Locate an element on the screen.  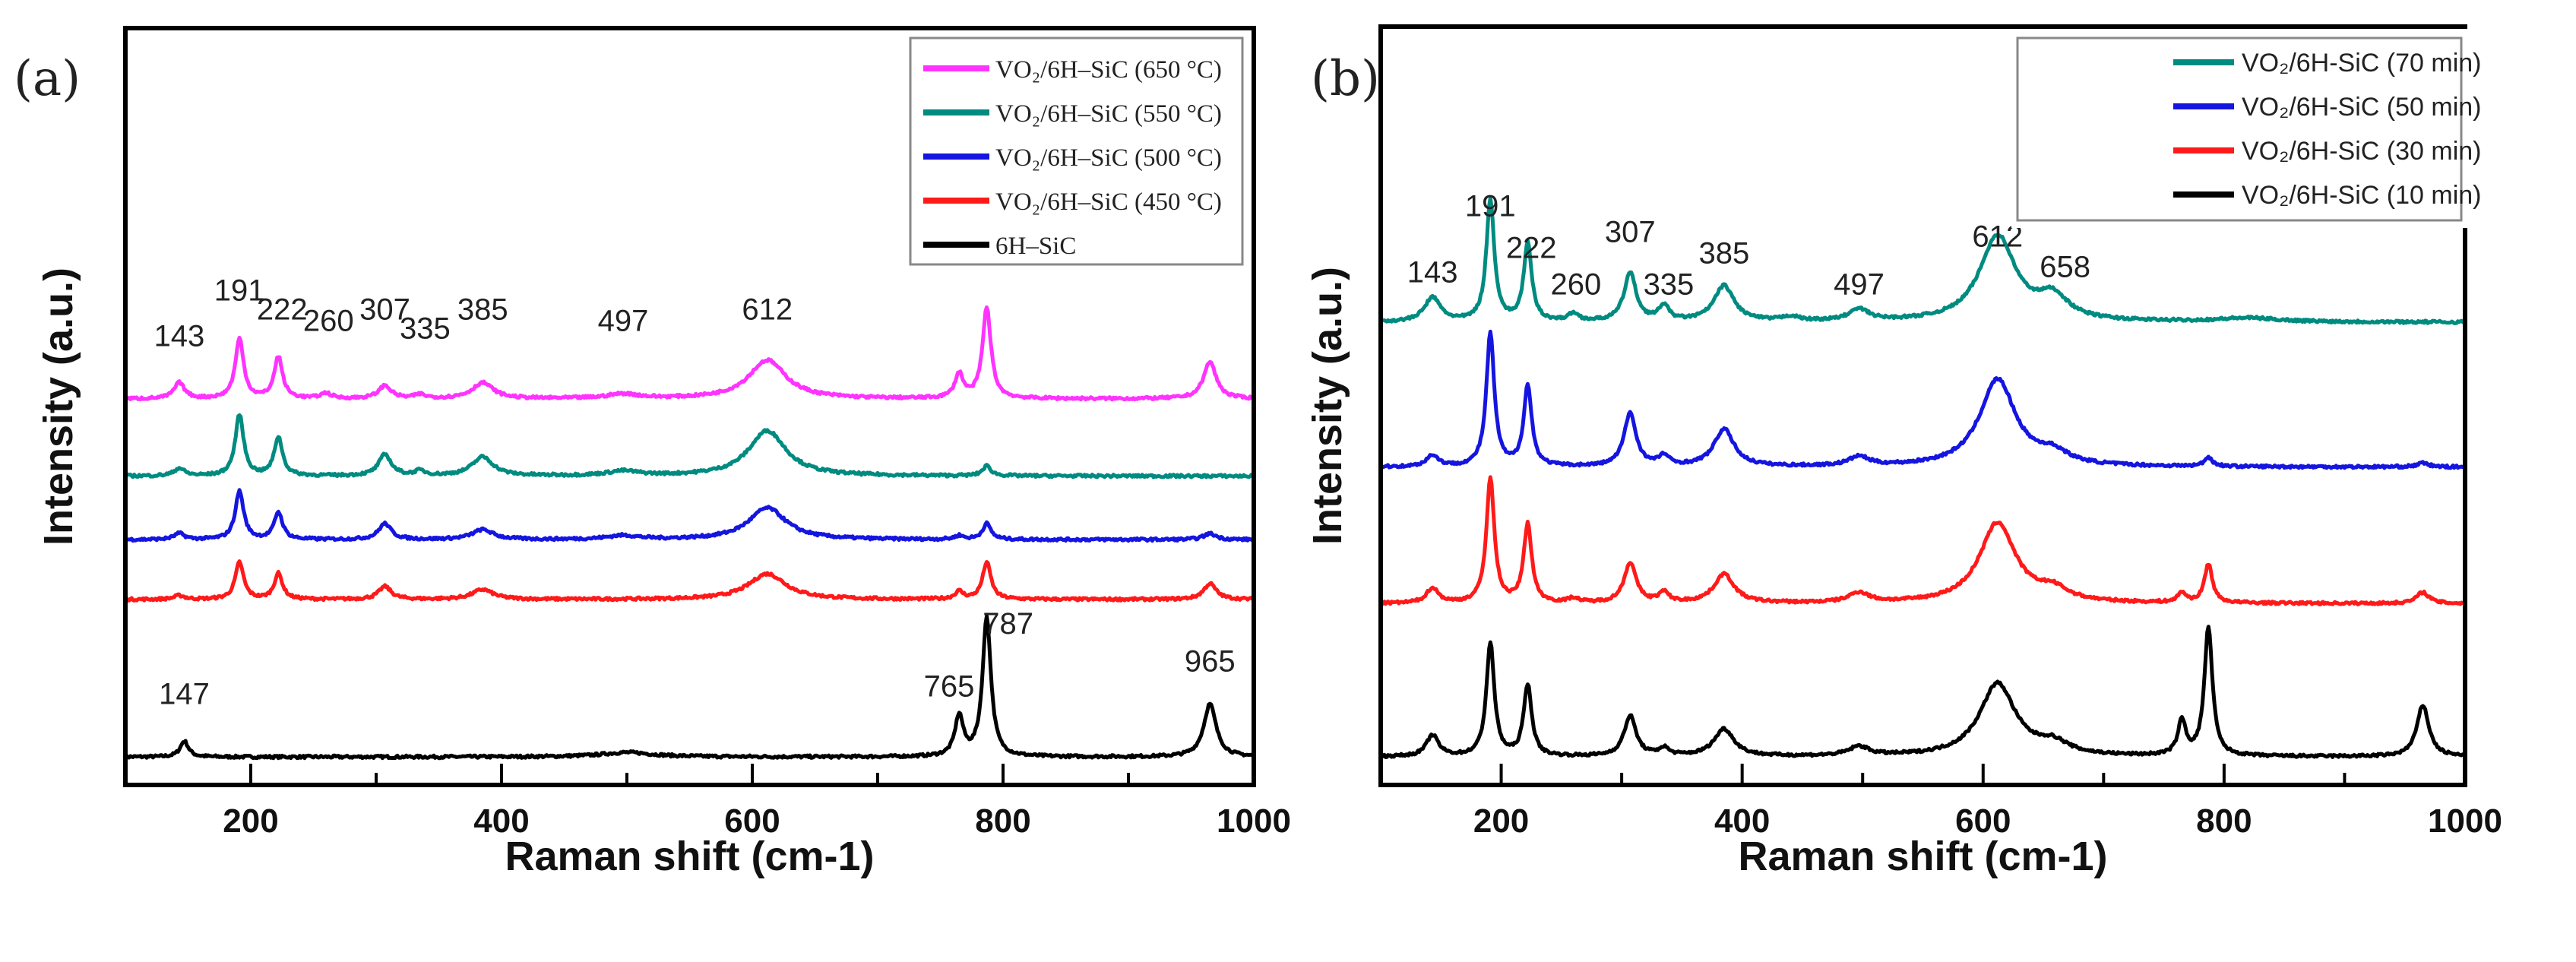
panel-label: (b) is located at coordinates (1345, 79).